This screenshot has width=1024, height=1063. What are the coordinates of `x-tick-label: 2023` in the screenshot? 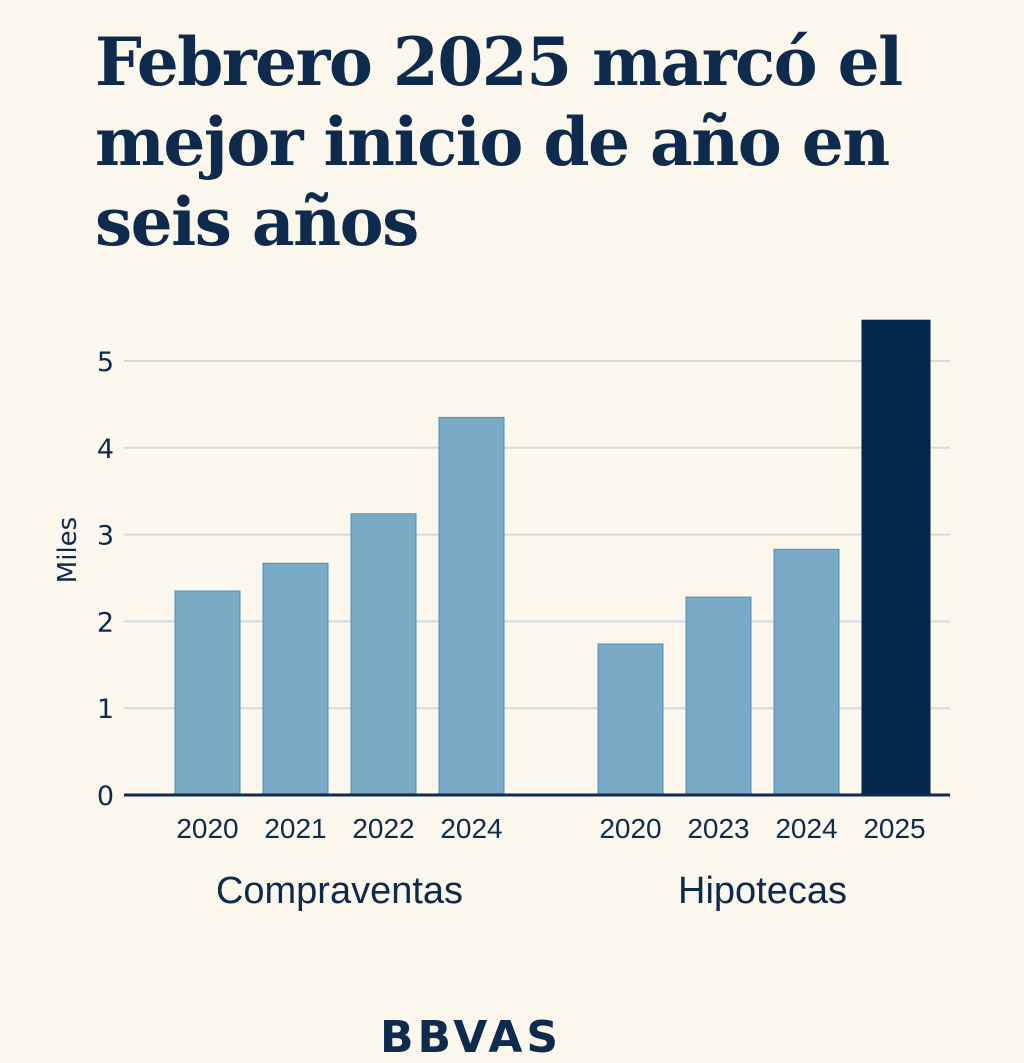 It's located at (718, 828).